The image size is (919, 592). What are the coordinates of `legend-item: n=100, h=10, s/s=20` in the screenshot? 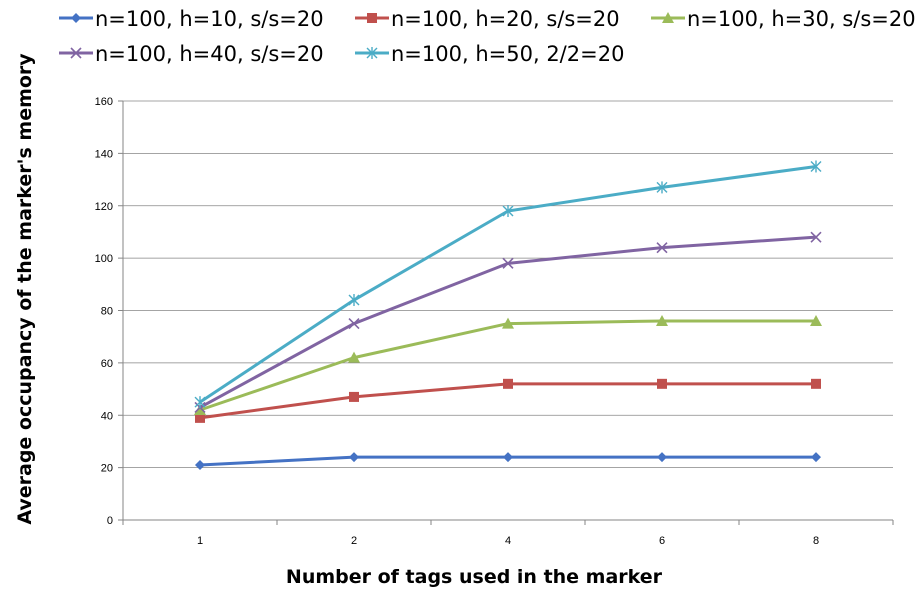 It's located at (191, 19).